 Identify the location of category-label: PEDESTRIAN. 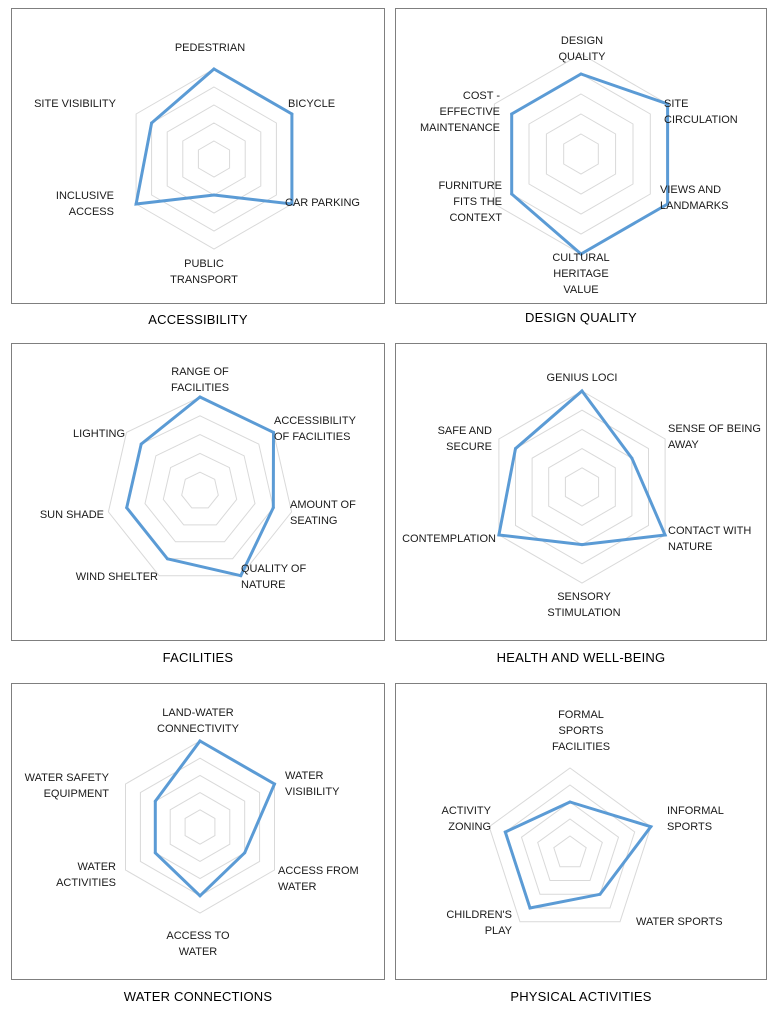
(210, 48).